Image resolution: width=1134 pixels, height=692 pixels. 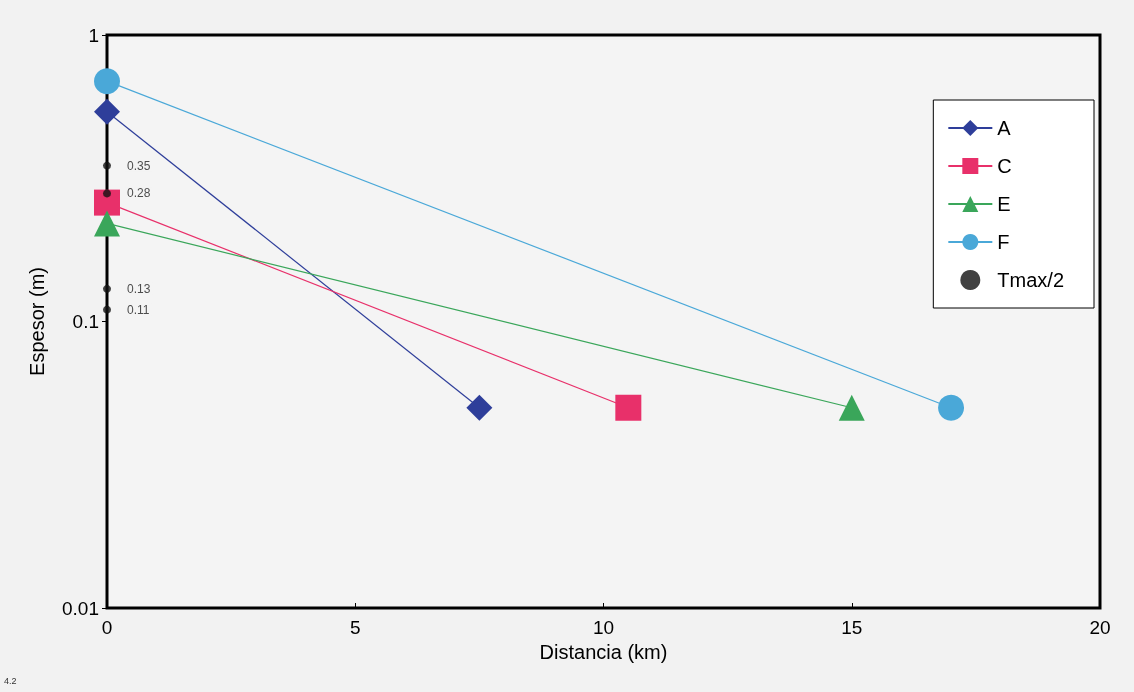 I want to click on y-axis-title: Espesor (m), so click(x=37, y=321).